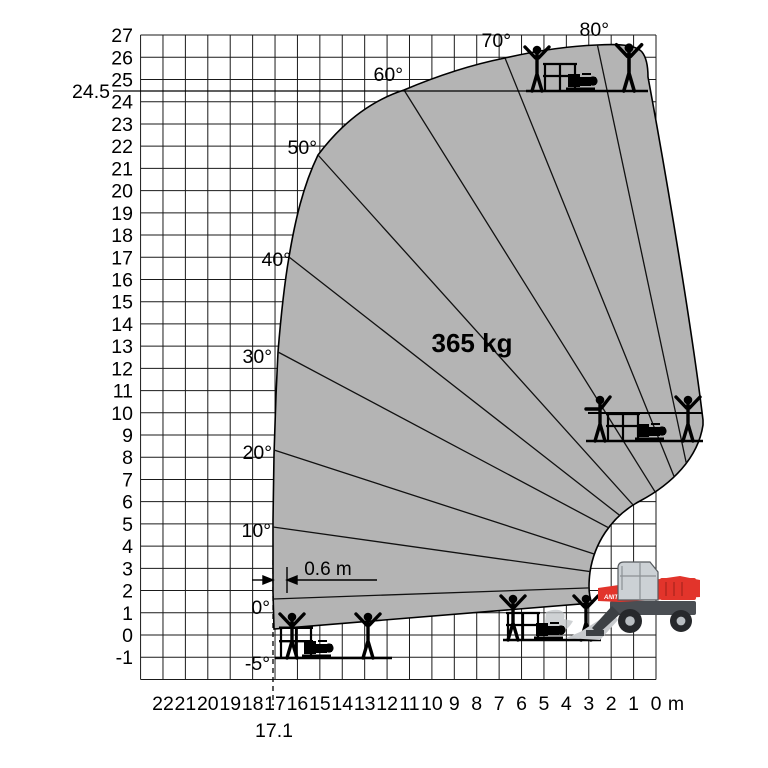 This screenshot has height=768, width=768. What do you see at coordinates (499, 704) in the screenshot?
I see `x-tick-label: 7` at bounding box center [499, 704].